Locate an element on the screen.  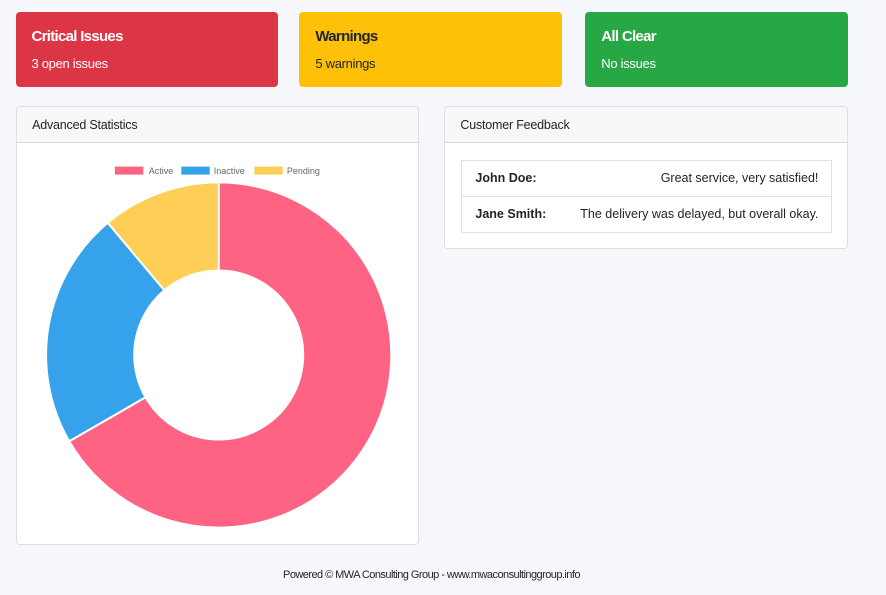
svg-text: Inactive is located at coordinates (229, 171).